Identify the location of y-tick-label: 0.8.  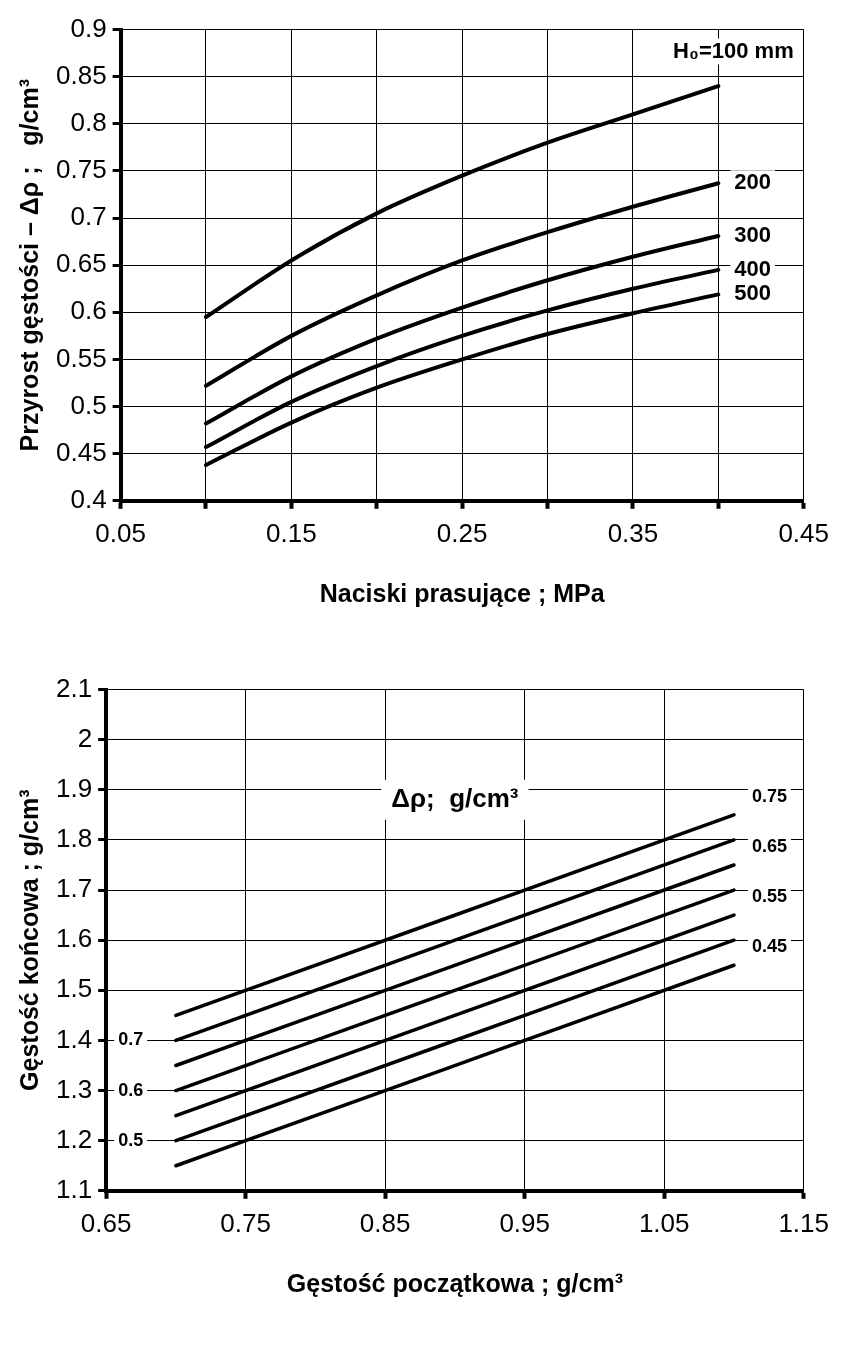
(88, 122).